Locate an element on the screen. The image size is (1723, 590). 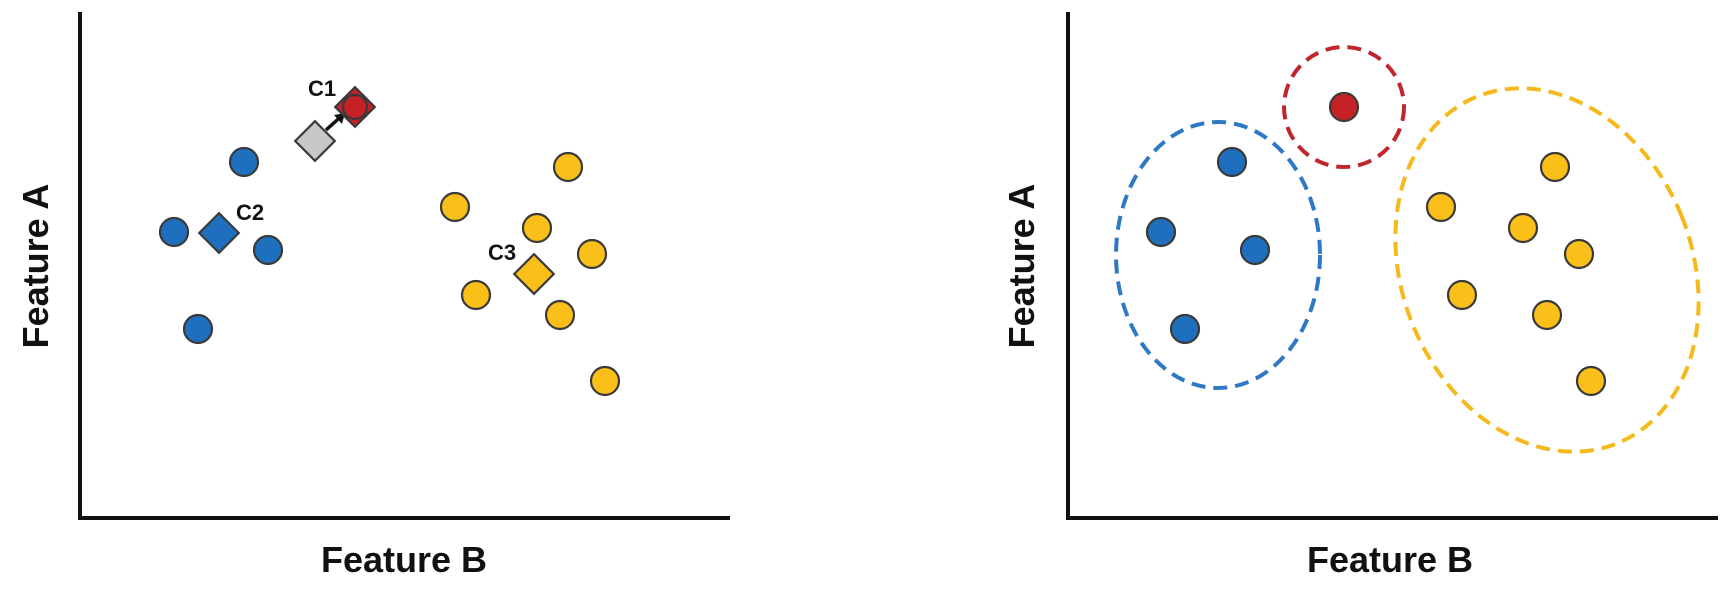
blue-cluster-boundary is located at coordinates (1218, 255).